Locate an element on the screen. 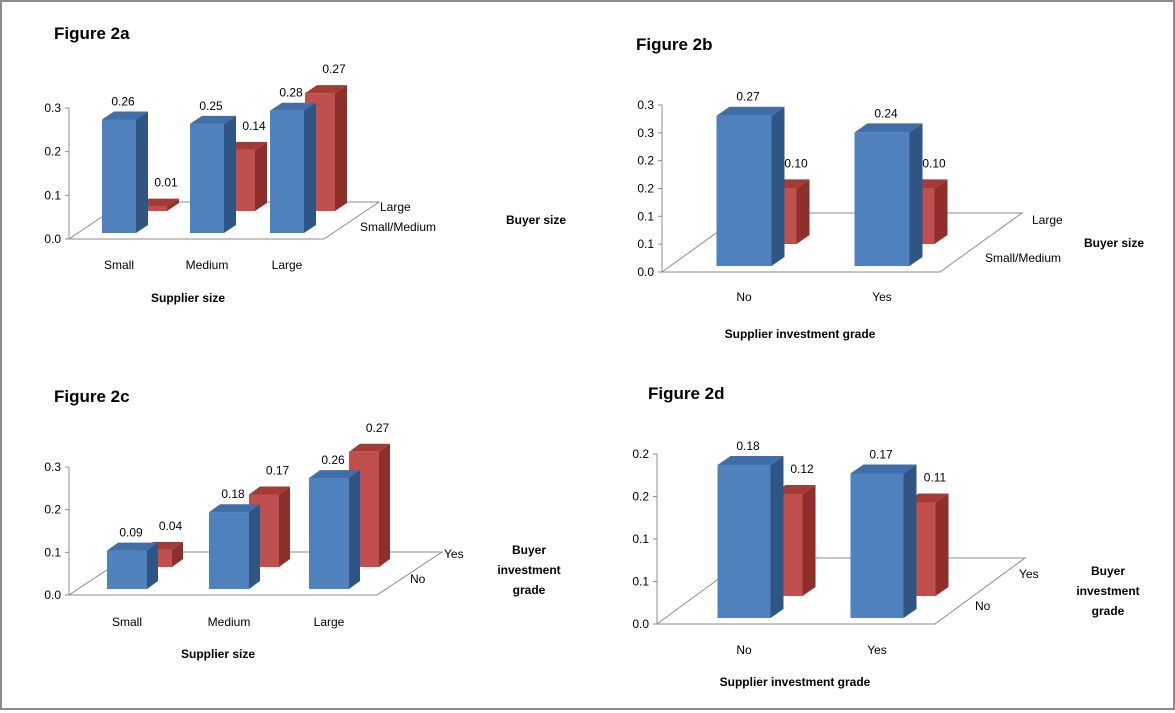 The height and width of the screenshot is (713, 1175). front-bar-label: 0.28 is located at coordinates (291, 93).